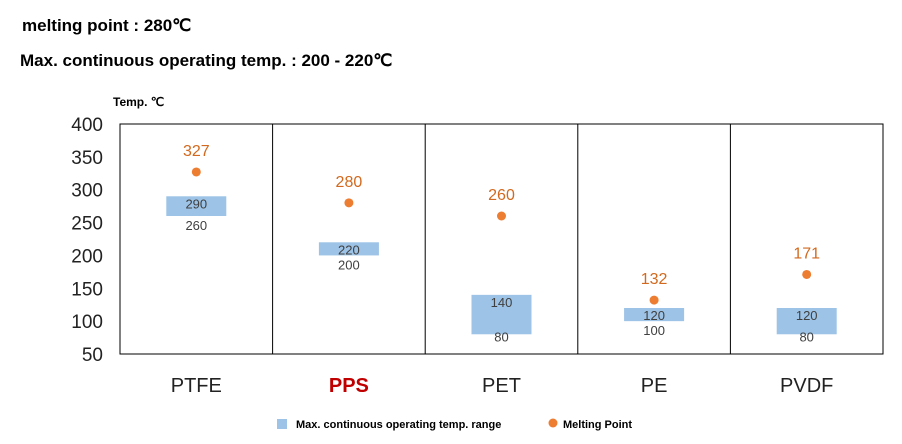  I want to click on melting-point-label: 327, so click(196, 151).